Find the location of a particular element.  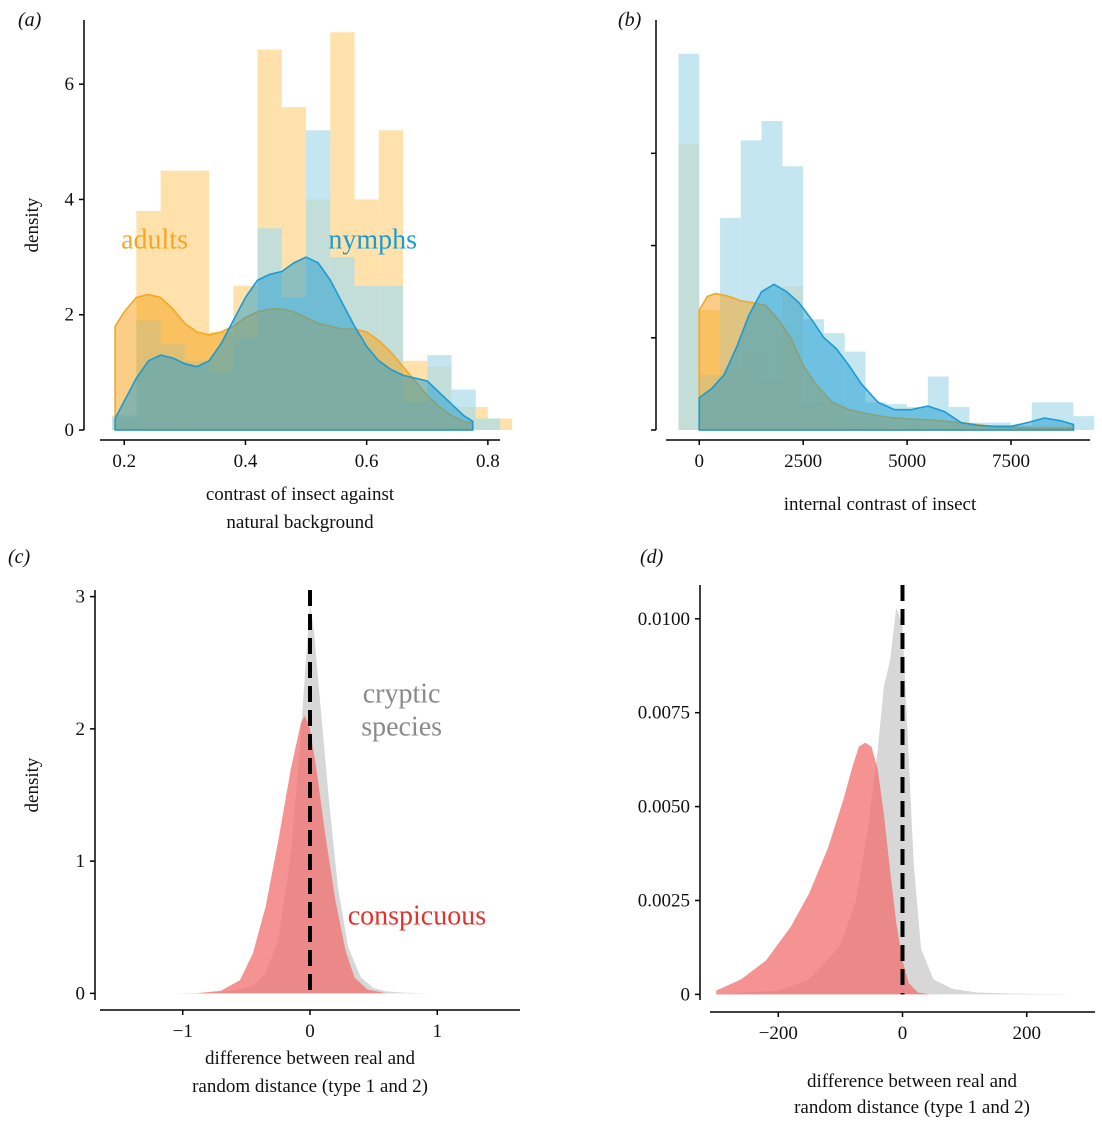

panel-c-x-tick-label: 1 is located at coordinates (438, 1031).